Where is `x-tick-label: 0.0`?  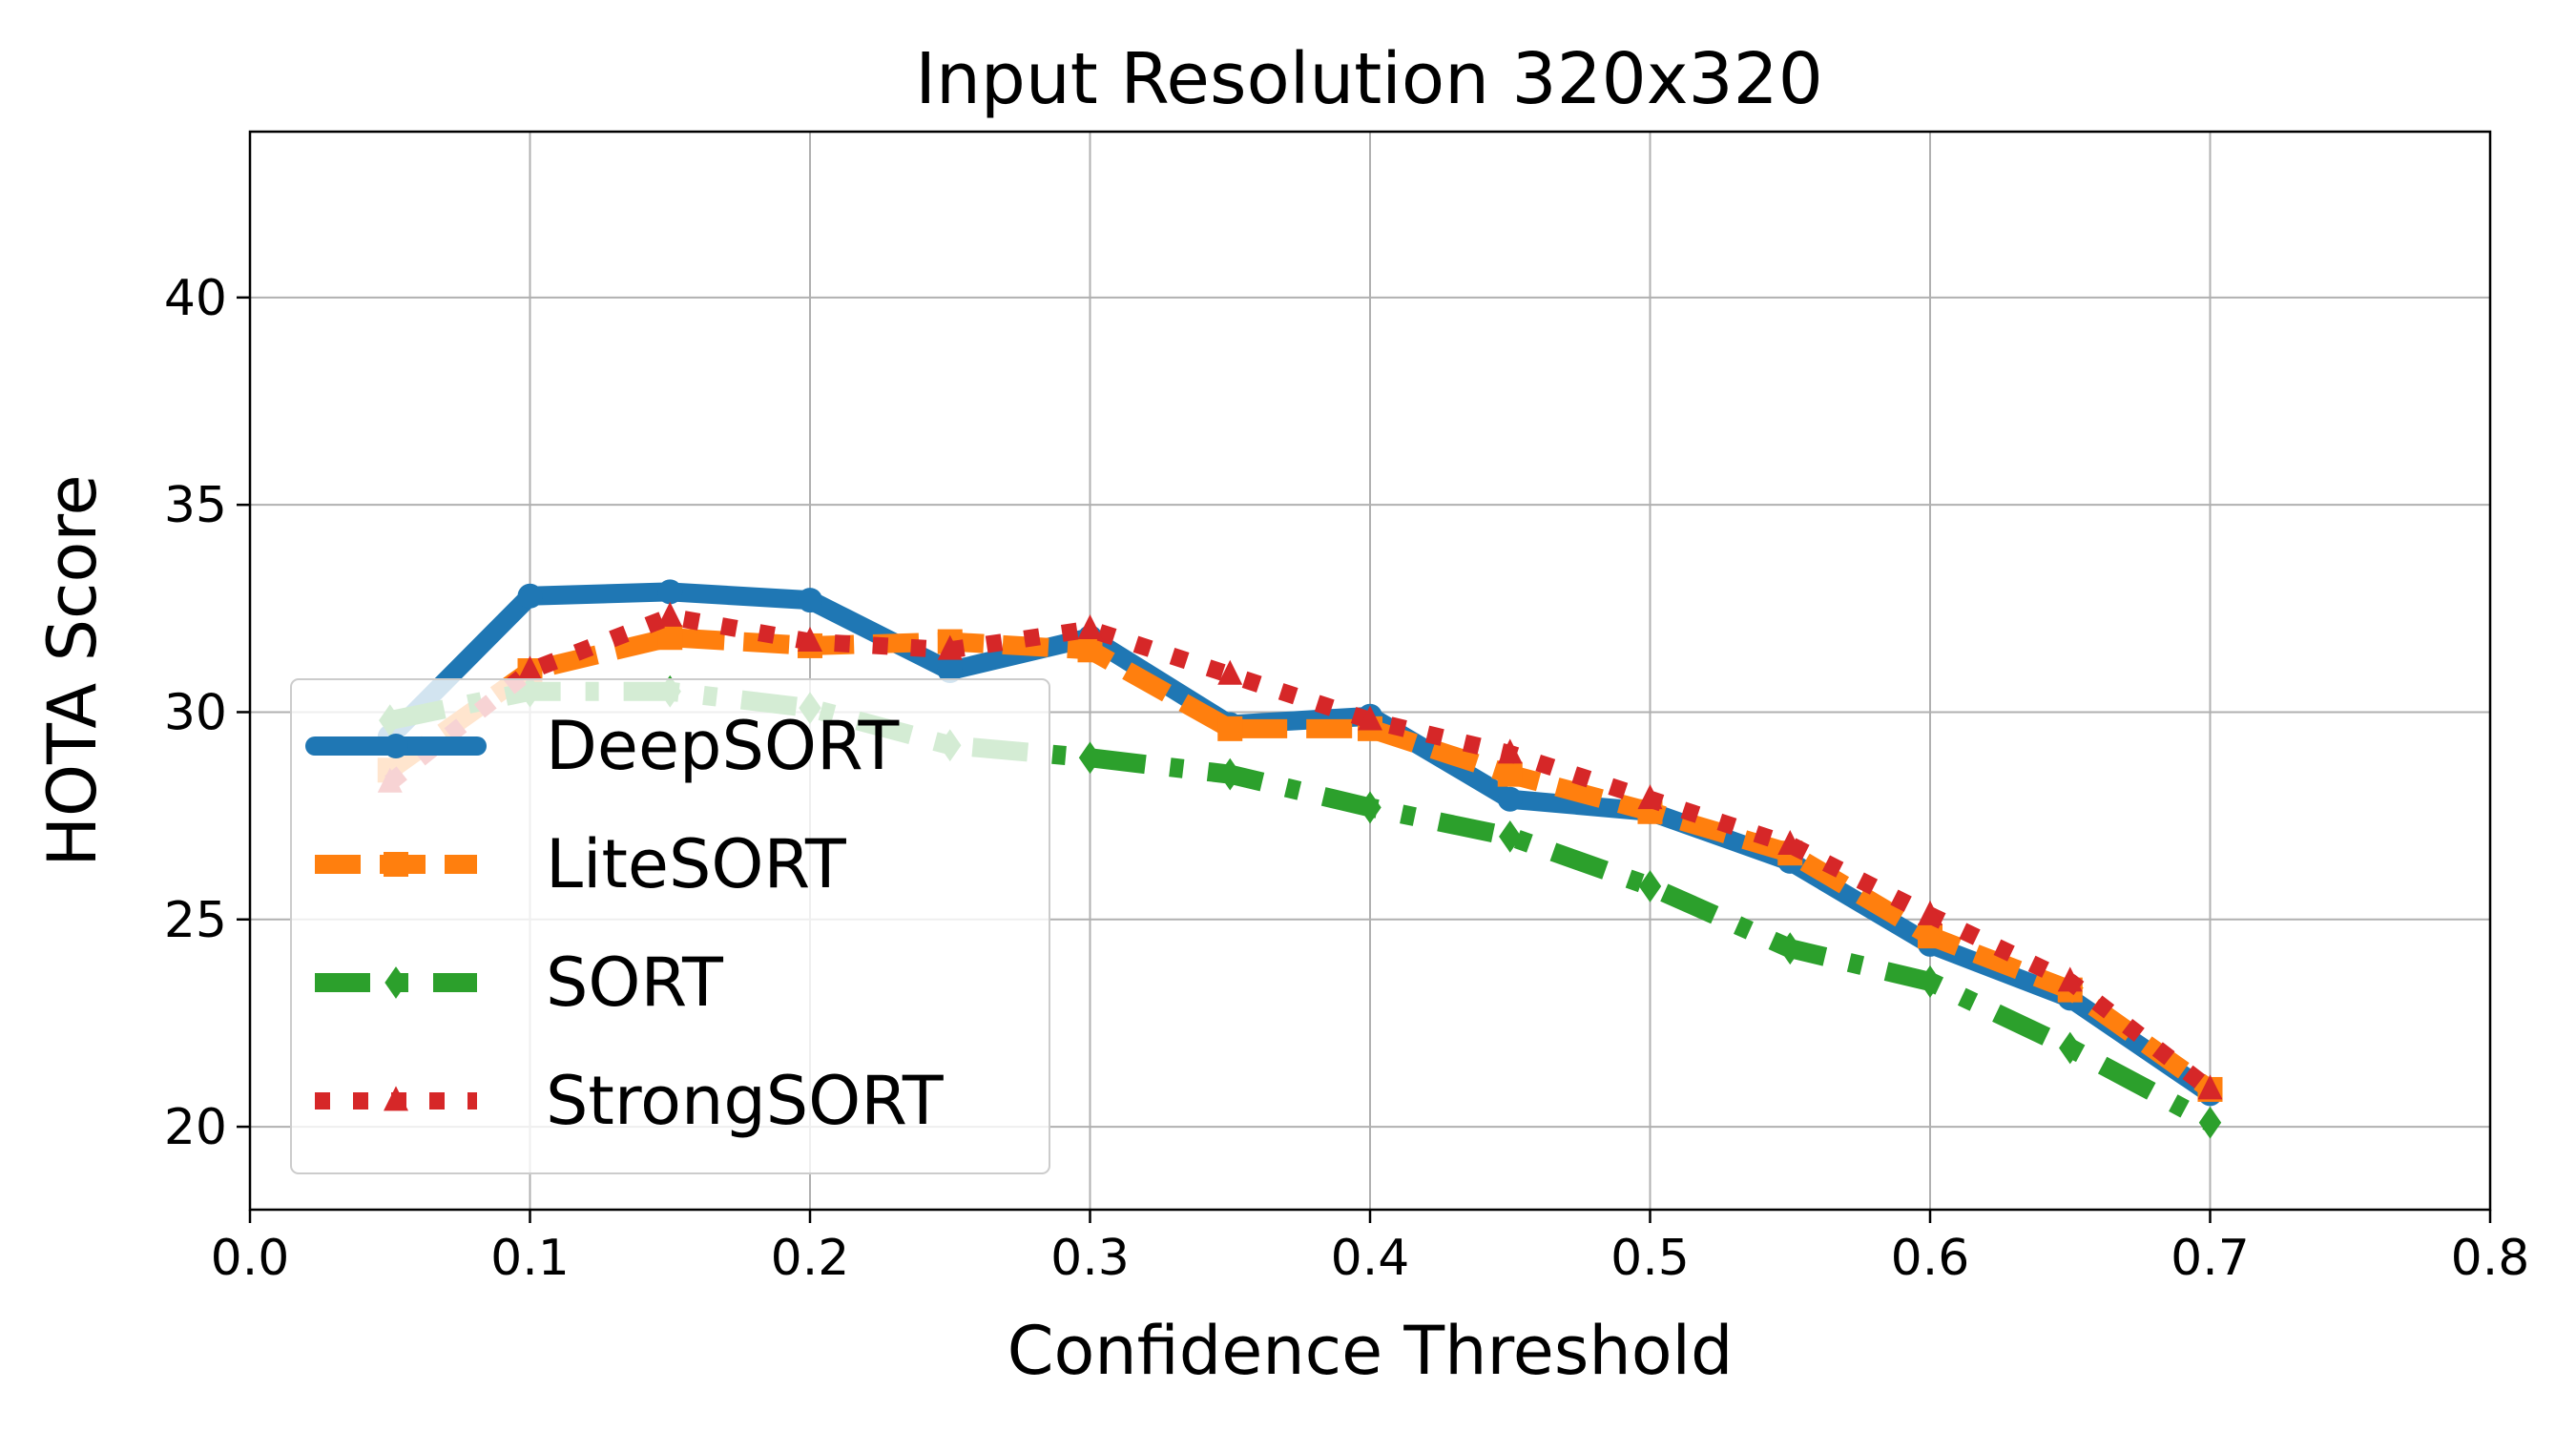
x-tick-label: 0.0 is located at coordinates (250, 1258).